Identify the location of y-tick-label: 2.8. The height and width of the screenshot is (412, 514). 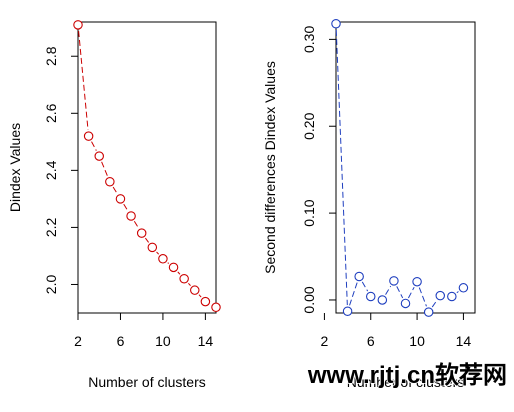
(51, 56).